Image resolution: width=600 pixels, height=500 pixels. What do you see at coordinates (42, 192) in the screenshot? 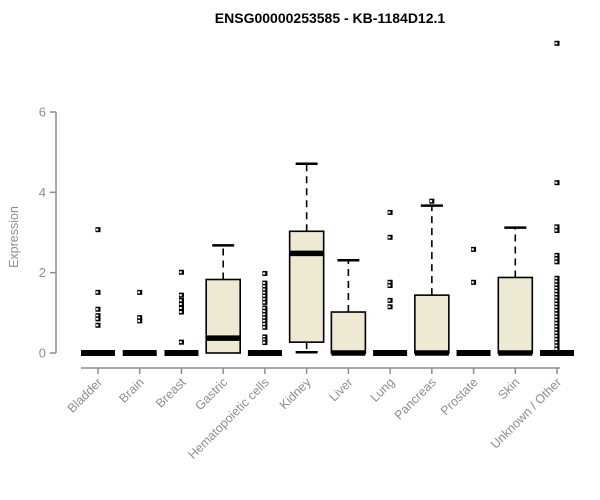
I see `y-tick-label: 4` at bounding box center [42, 192].